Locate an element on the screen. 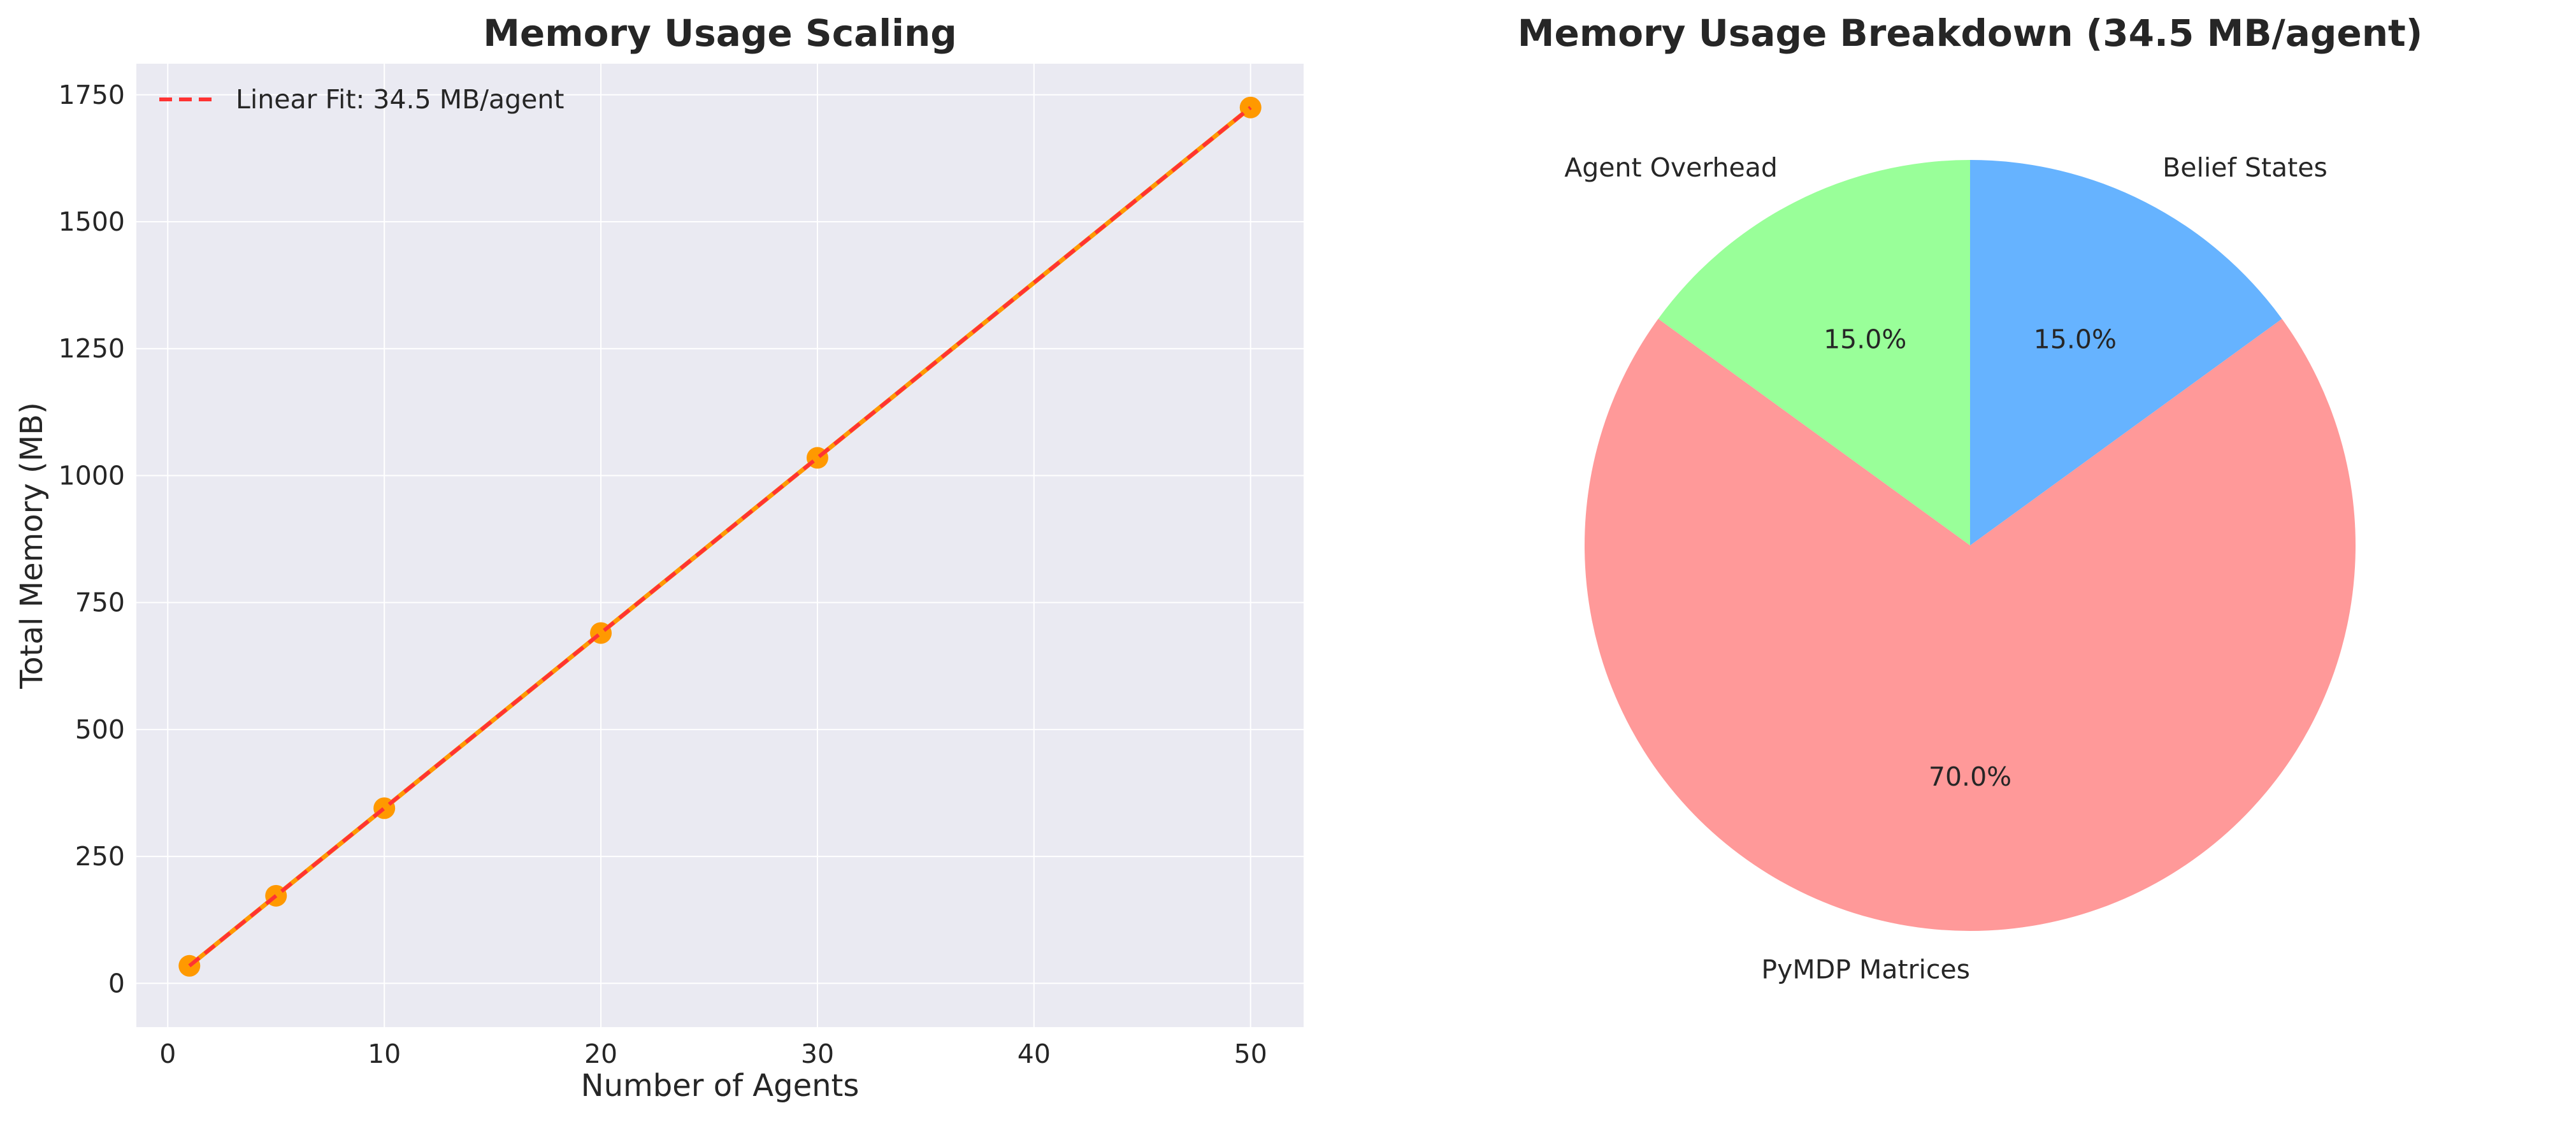 The height and width of the screenshot is (1124, 2576). x-tick-label: 20 is located at coordinates (600, 1054).